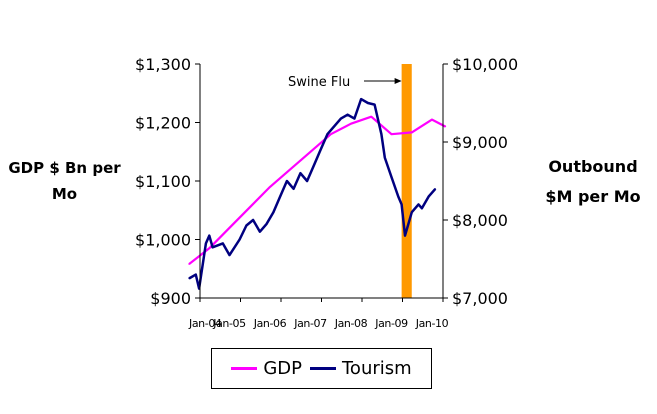  I want to click on x-tick-label: Jan-04, so click(205, 323).